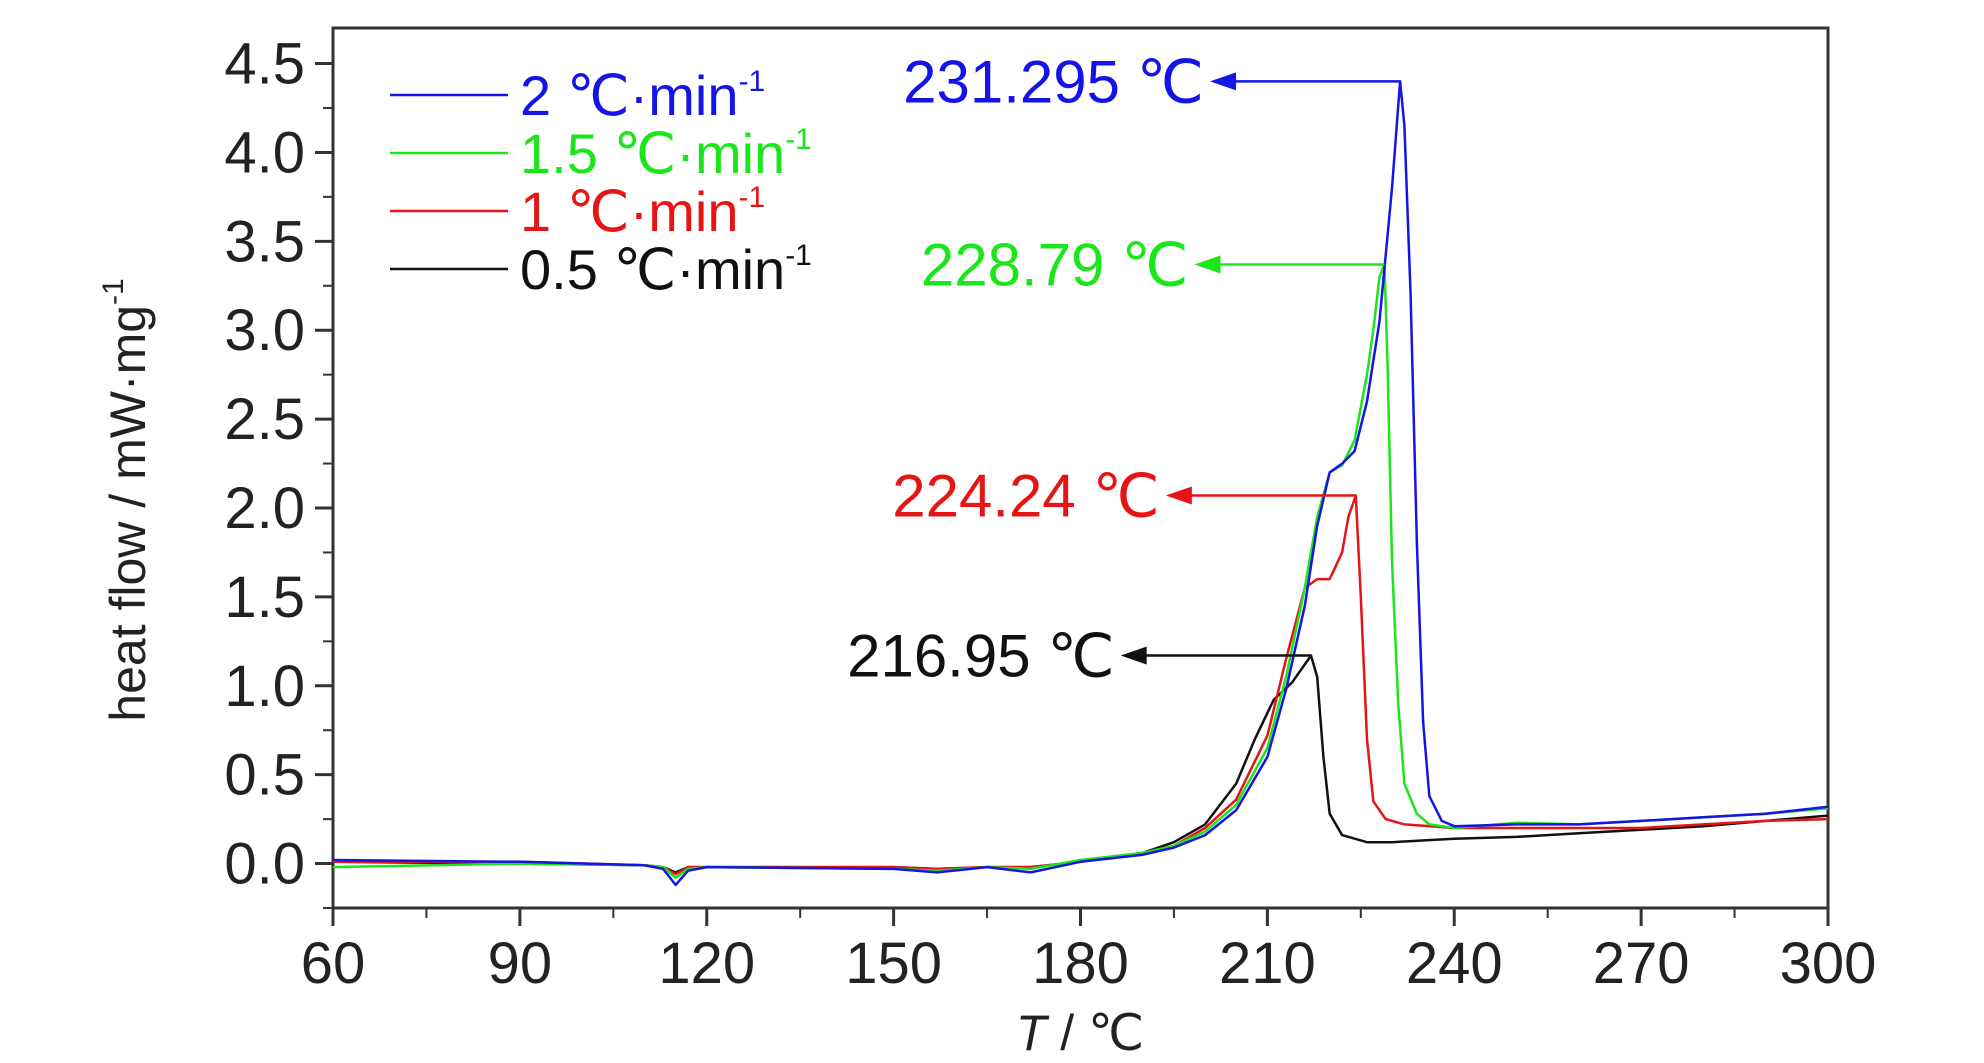 This screenshot has height=1063, width=1984. What do you see at coordinates (128, 513) in the screenshot?
I see `y-axis-label: heat flow / mW·mg` at bounding box center [128, 513].